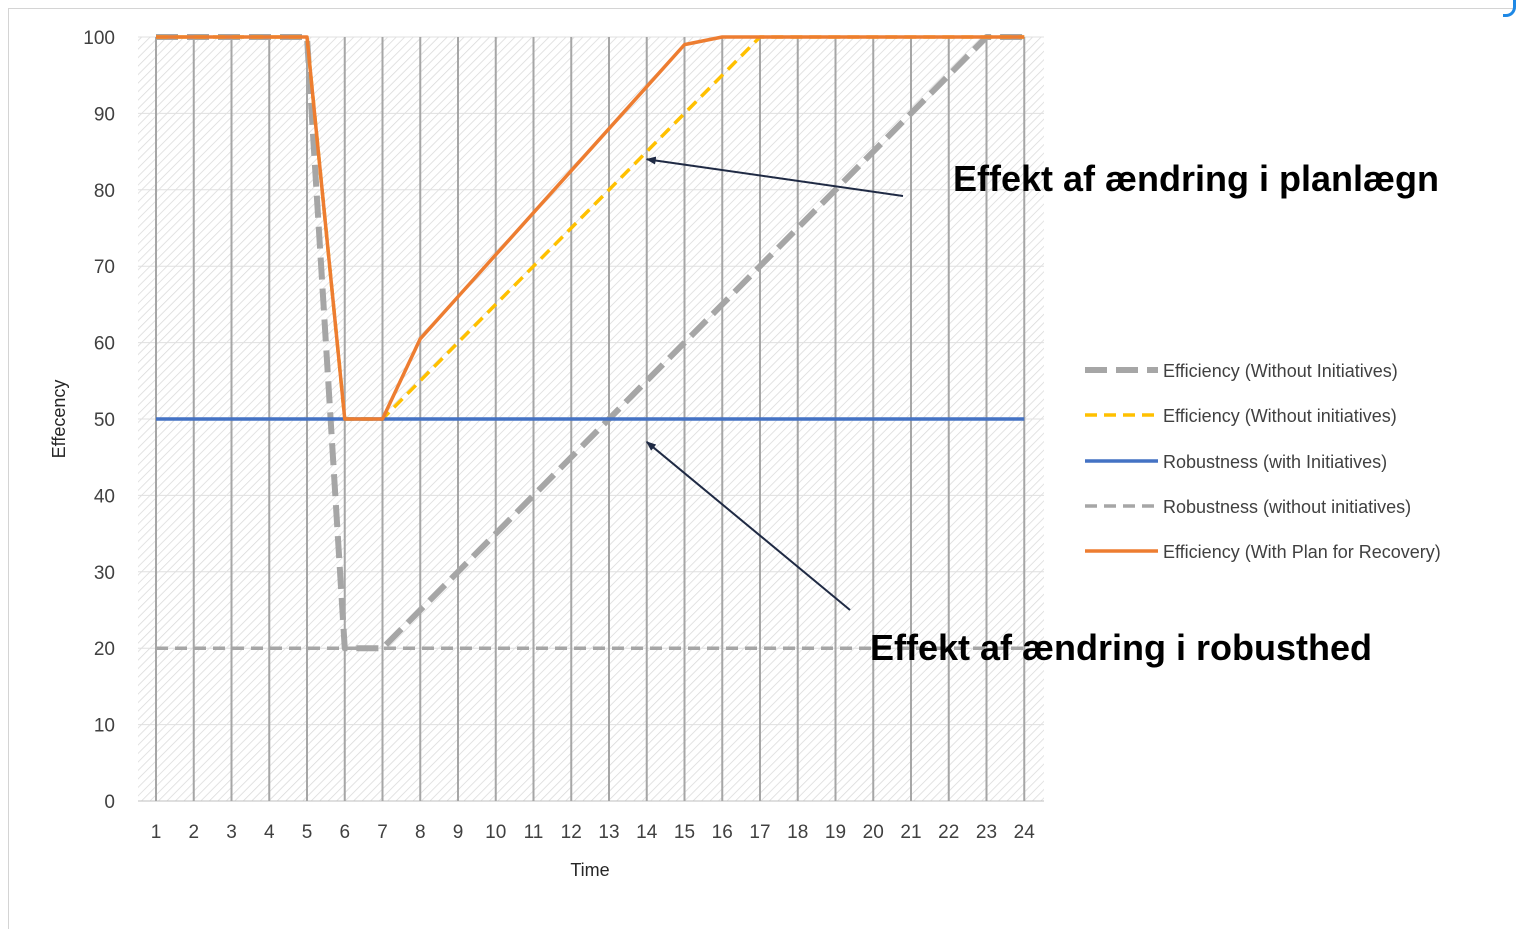  Describe the element at coordinates (759, 832) in the screenshot. I see `x-tick-label: 17` at that location.